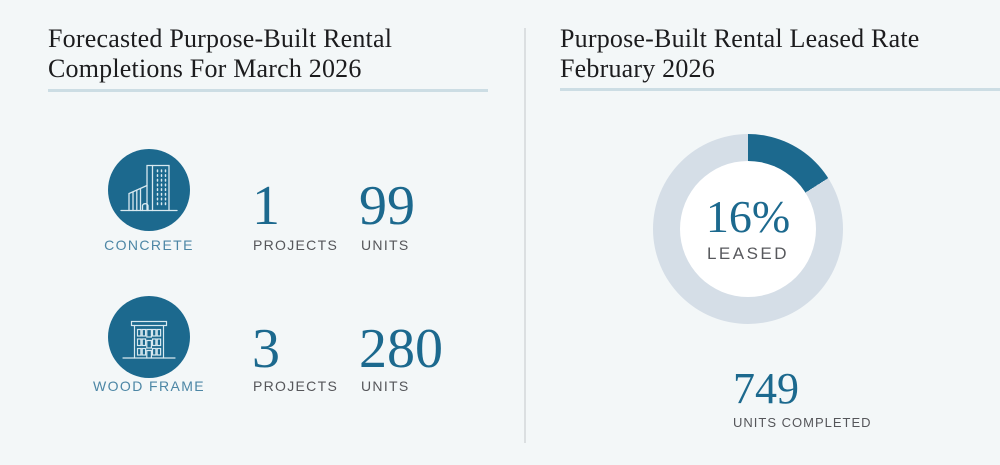 The width and height of the screenshot is (1000, 465). I want to click on wood-frame-units-label: UNITS, so click(385, 386).